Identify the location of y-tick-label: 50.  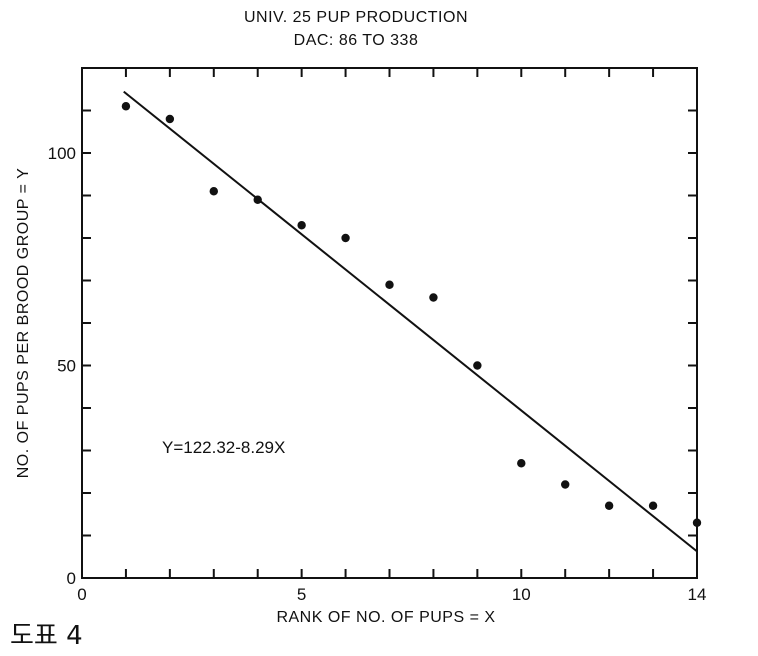
(66, 366).